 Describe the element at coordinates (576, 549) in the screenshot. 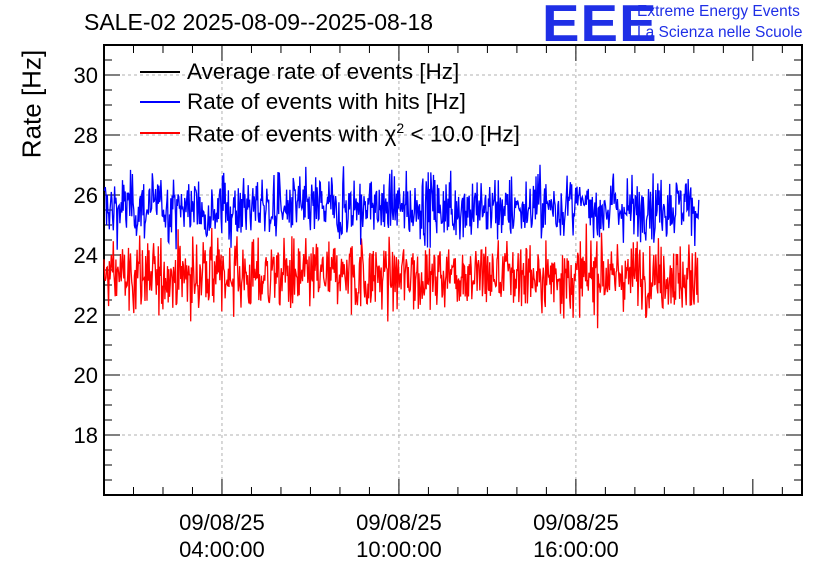

I see `x-tick-label-time: 16:00:00` at that location.